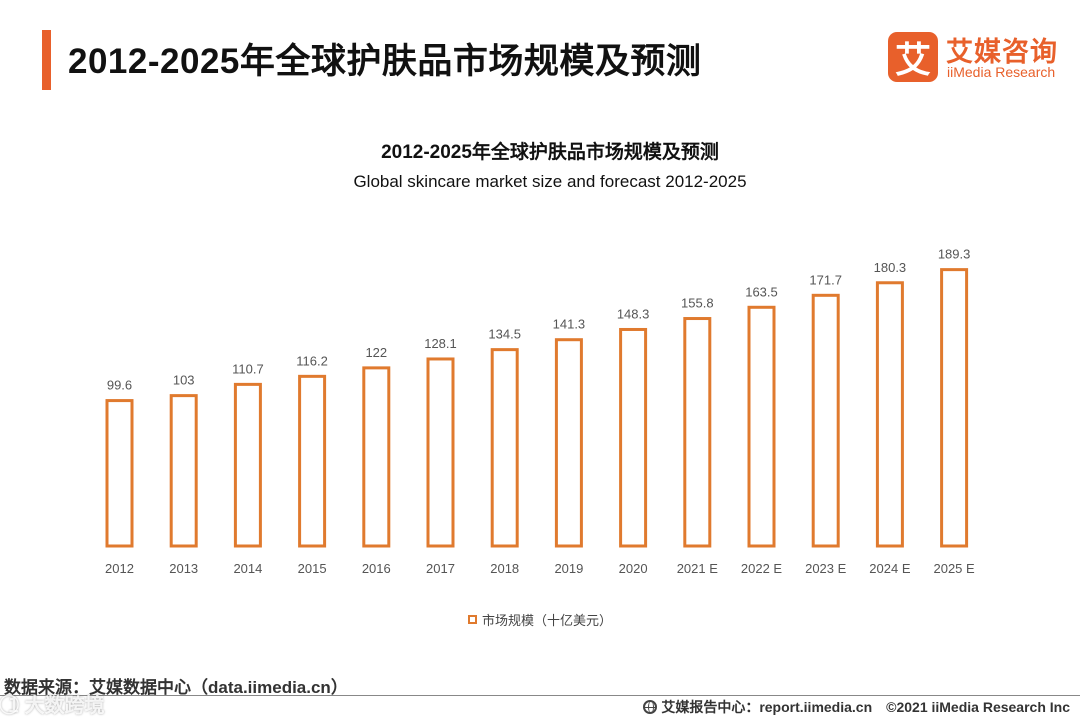 The width and height of the screenshot is (1080, 720). Describe the element at coordinates (472, 619) in the screenshot. I see `legend-swatch` at that location.